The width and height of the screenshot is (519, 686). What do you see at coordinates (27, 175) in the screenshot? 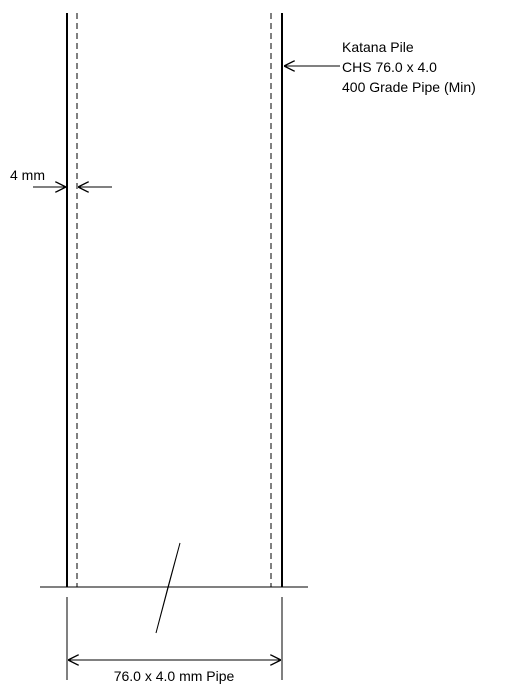
I see `wall-dimension-label: 4 mm` at bounding box center [27, 175].